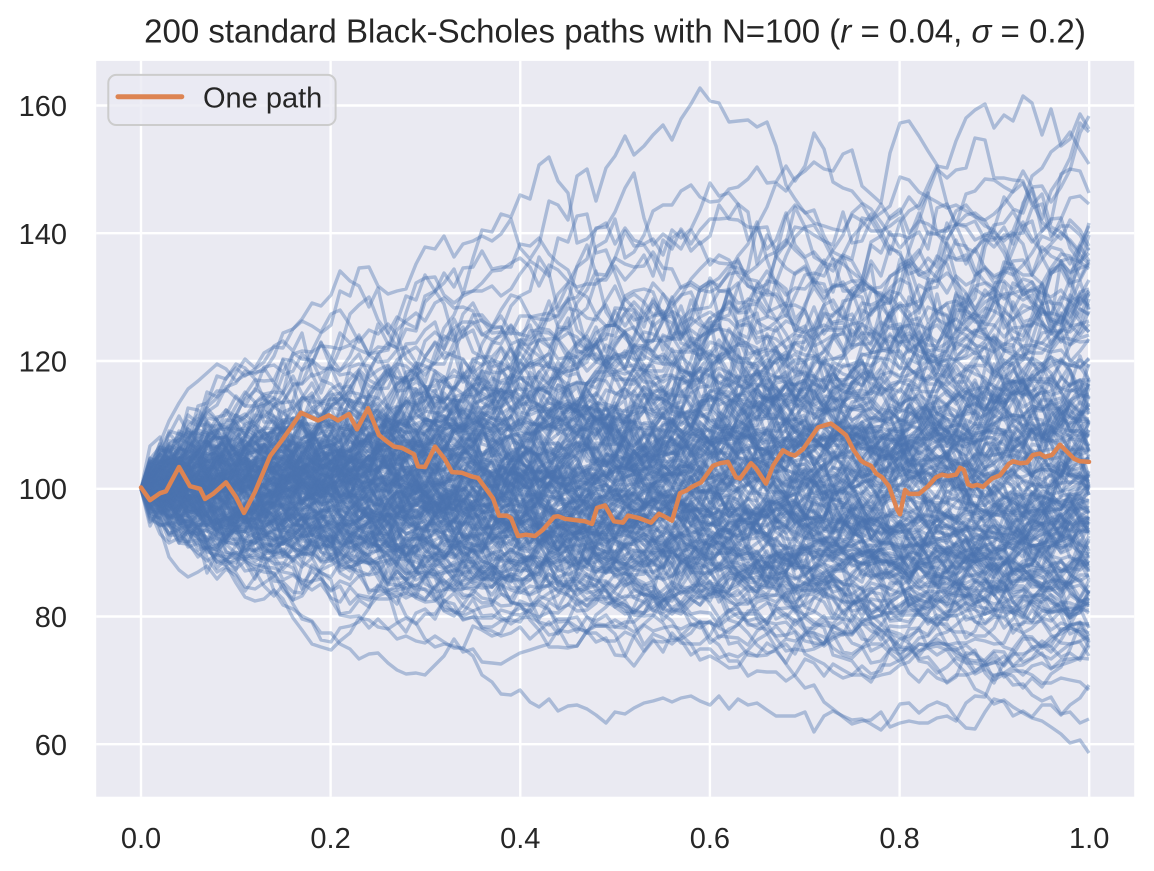 Image resolution: width=1154 pixels, height=871 pixels. What do you see at coordinates (520, 839) in the screenshot?
I see `svg-text: 0.4` at bounding box center [520, 839].